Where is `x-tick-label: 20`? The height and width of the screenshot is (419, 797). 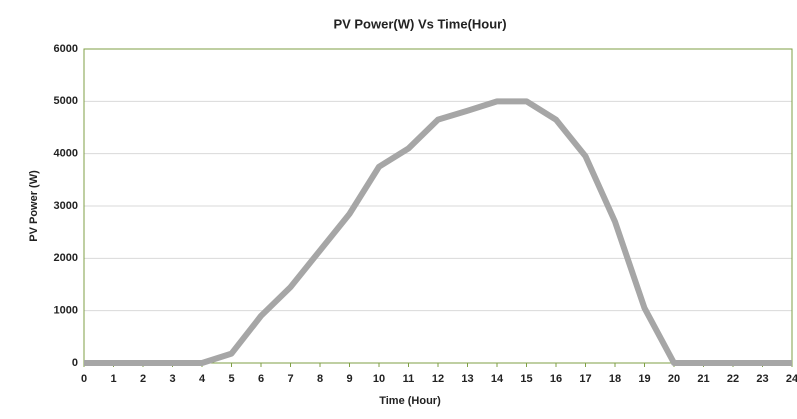
x-tick-label: 20 is located at coordinates (674, 379).